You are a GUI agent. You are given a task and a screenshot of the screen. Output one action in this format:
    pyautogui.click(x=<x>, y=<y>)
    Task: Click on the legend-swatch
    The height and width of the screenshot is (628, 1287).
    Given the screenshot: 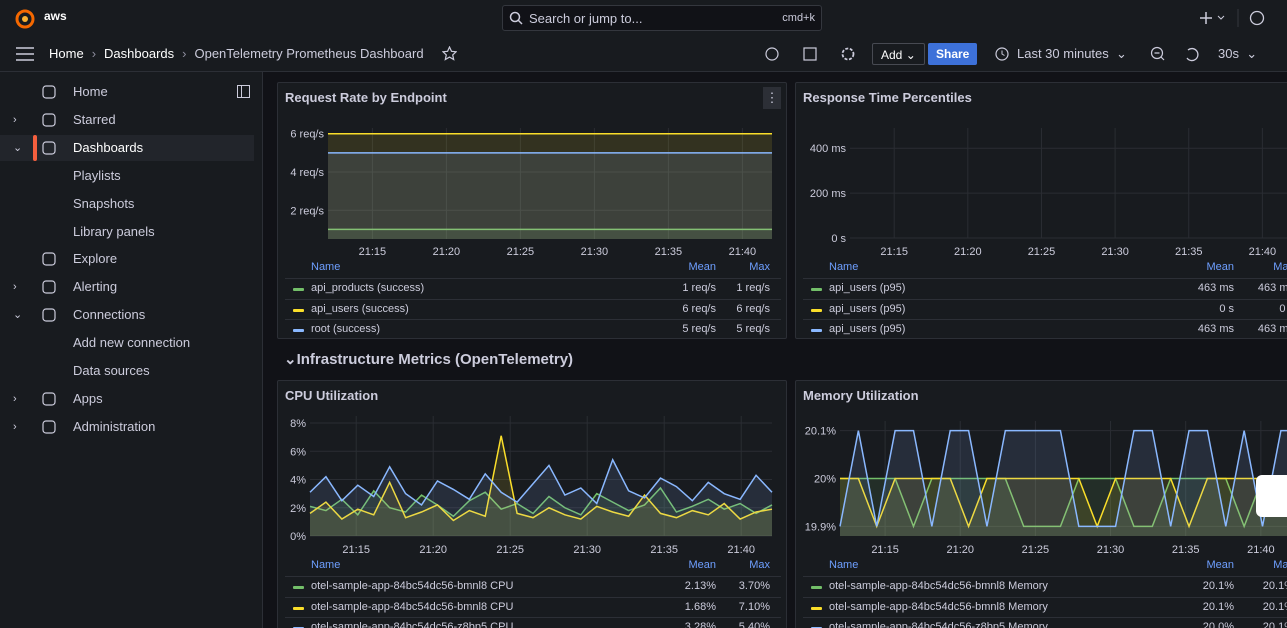 What is the action you would take?
    pyautogui.click(x=298, y=608)
    